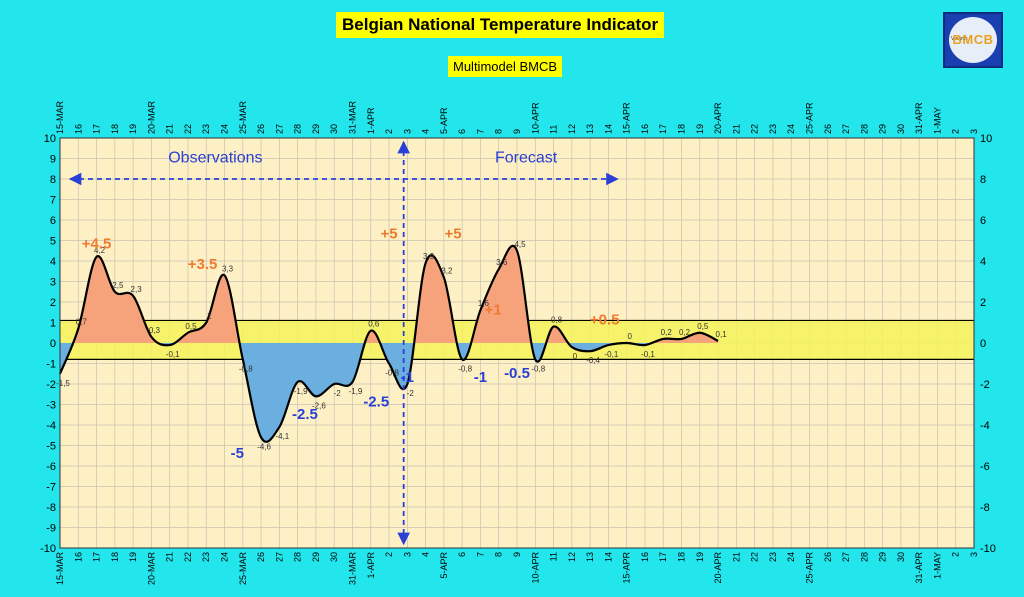  Describe the element at coordinates (755, 129) in the screenshot. I see `x-tick-label-top: 22` at that location.